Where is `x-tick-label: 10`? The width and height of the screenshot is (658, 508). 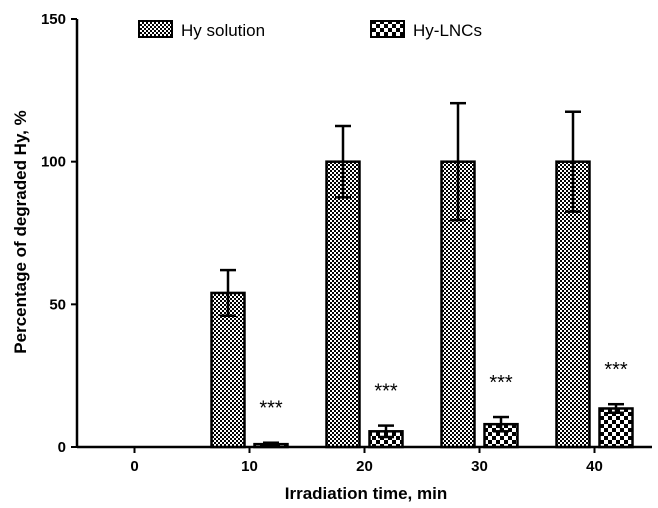
x-tick-label: 10 is located at coordinates (249, 466).